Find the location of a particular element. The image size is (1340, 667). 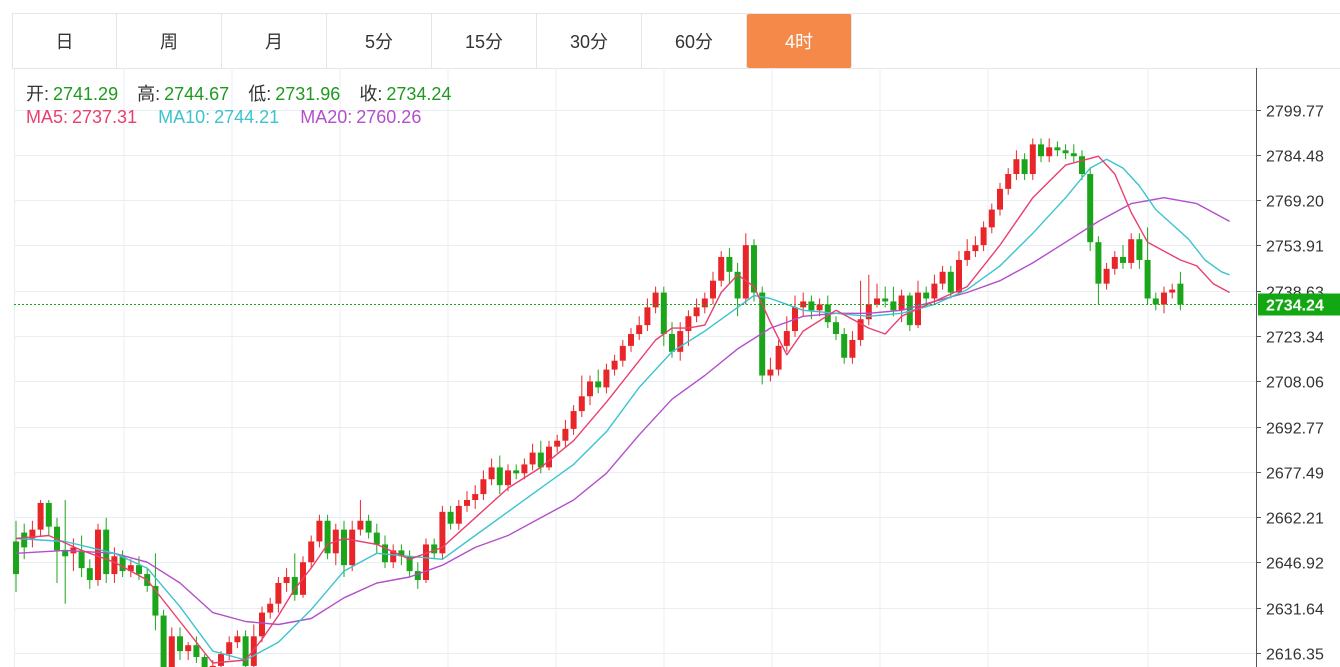

y-tick-label: 2692.77 is located at coordinates (1295, 429).